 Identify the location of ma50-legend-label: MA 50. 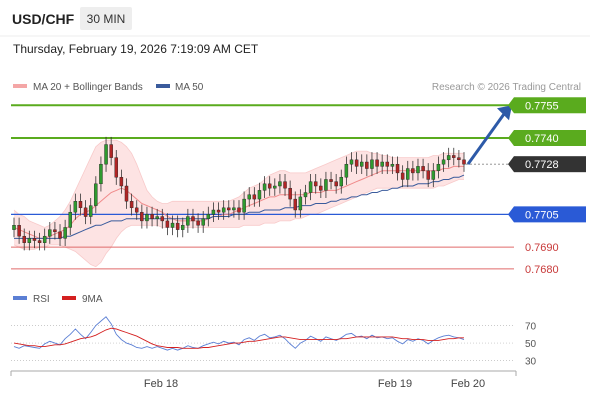
(189, 87).